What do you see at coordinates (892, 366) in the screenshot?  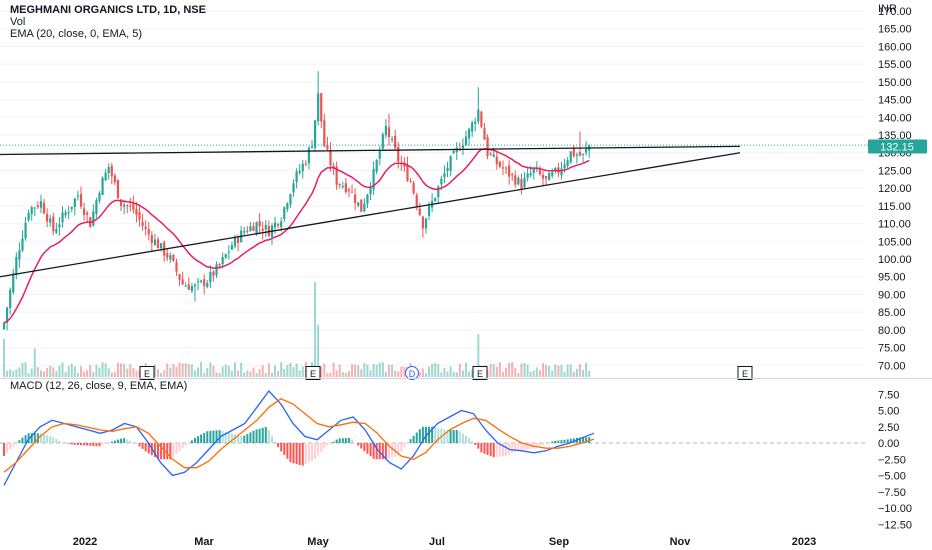 I see `price-tick-label: 70.00` at bounding box center [892, 366].